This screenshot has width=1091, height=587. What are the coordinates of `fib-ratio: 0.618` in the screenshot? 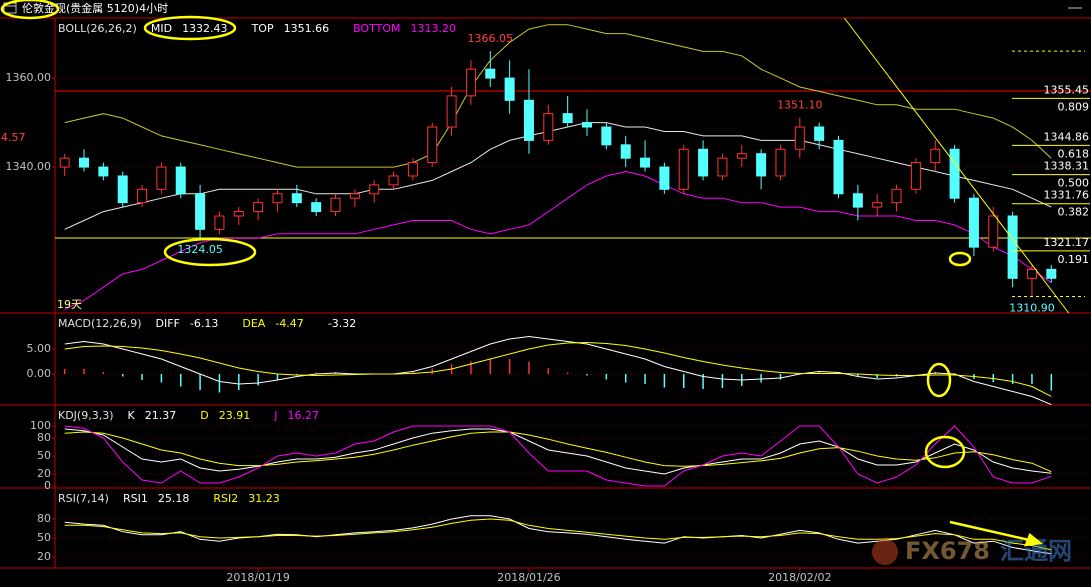 It's located at (1074, 153).